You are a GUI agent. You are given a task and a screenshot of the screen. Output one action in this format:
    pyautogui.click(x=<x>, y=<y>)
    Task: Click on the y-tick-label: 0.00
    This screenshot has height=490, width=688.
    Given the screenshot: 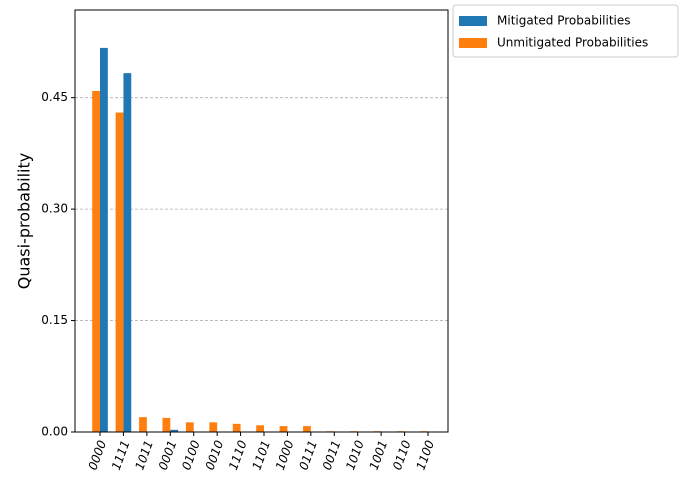 What is the action you would take?
    pyautogui.click(x=54, y=432)
    